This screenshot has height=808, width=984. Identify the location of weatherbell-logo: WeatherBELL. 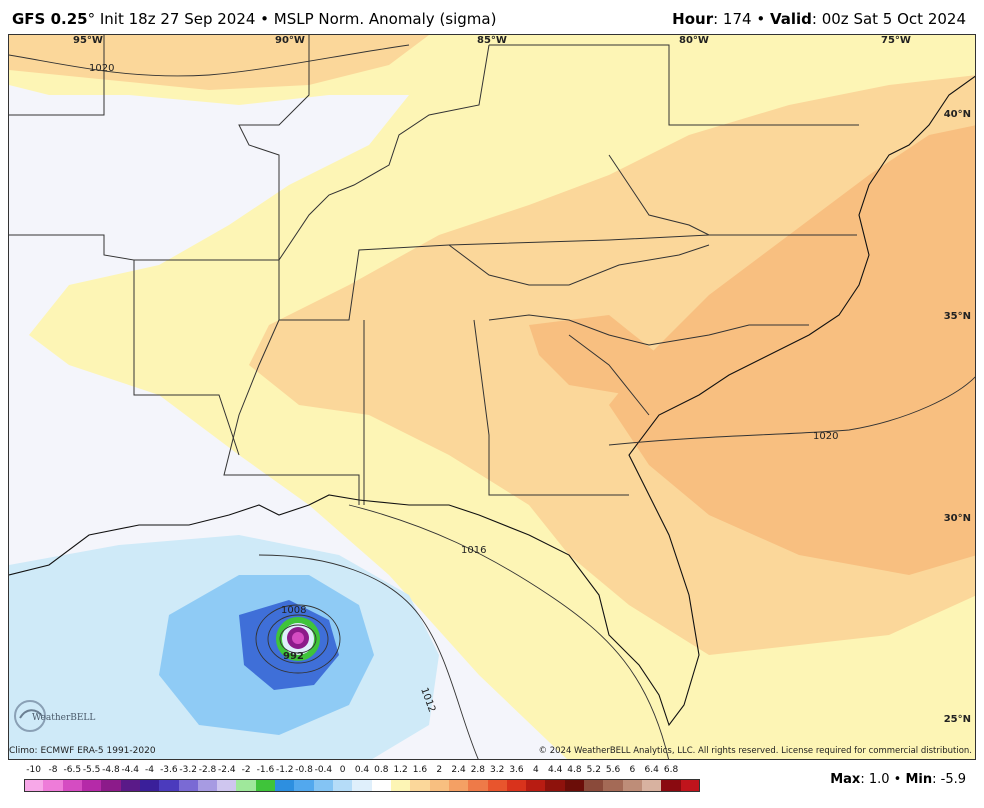
(54, 716).